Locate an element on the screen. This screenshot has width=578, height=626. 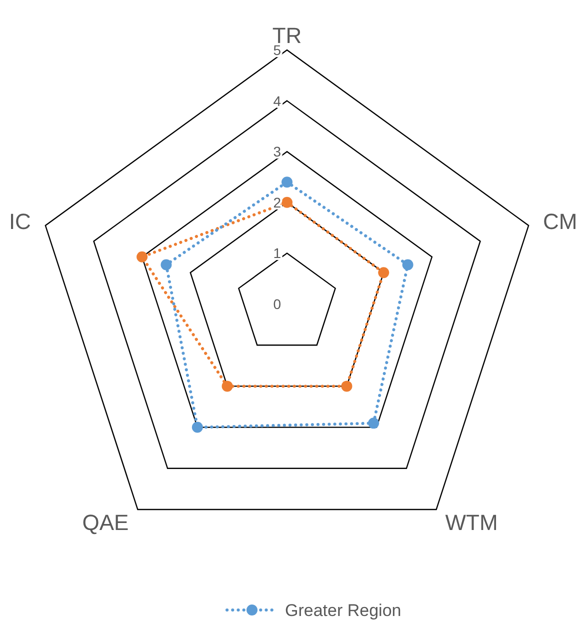
legend-label: Greater Region is located at coordinates (343, 610).